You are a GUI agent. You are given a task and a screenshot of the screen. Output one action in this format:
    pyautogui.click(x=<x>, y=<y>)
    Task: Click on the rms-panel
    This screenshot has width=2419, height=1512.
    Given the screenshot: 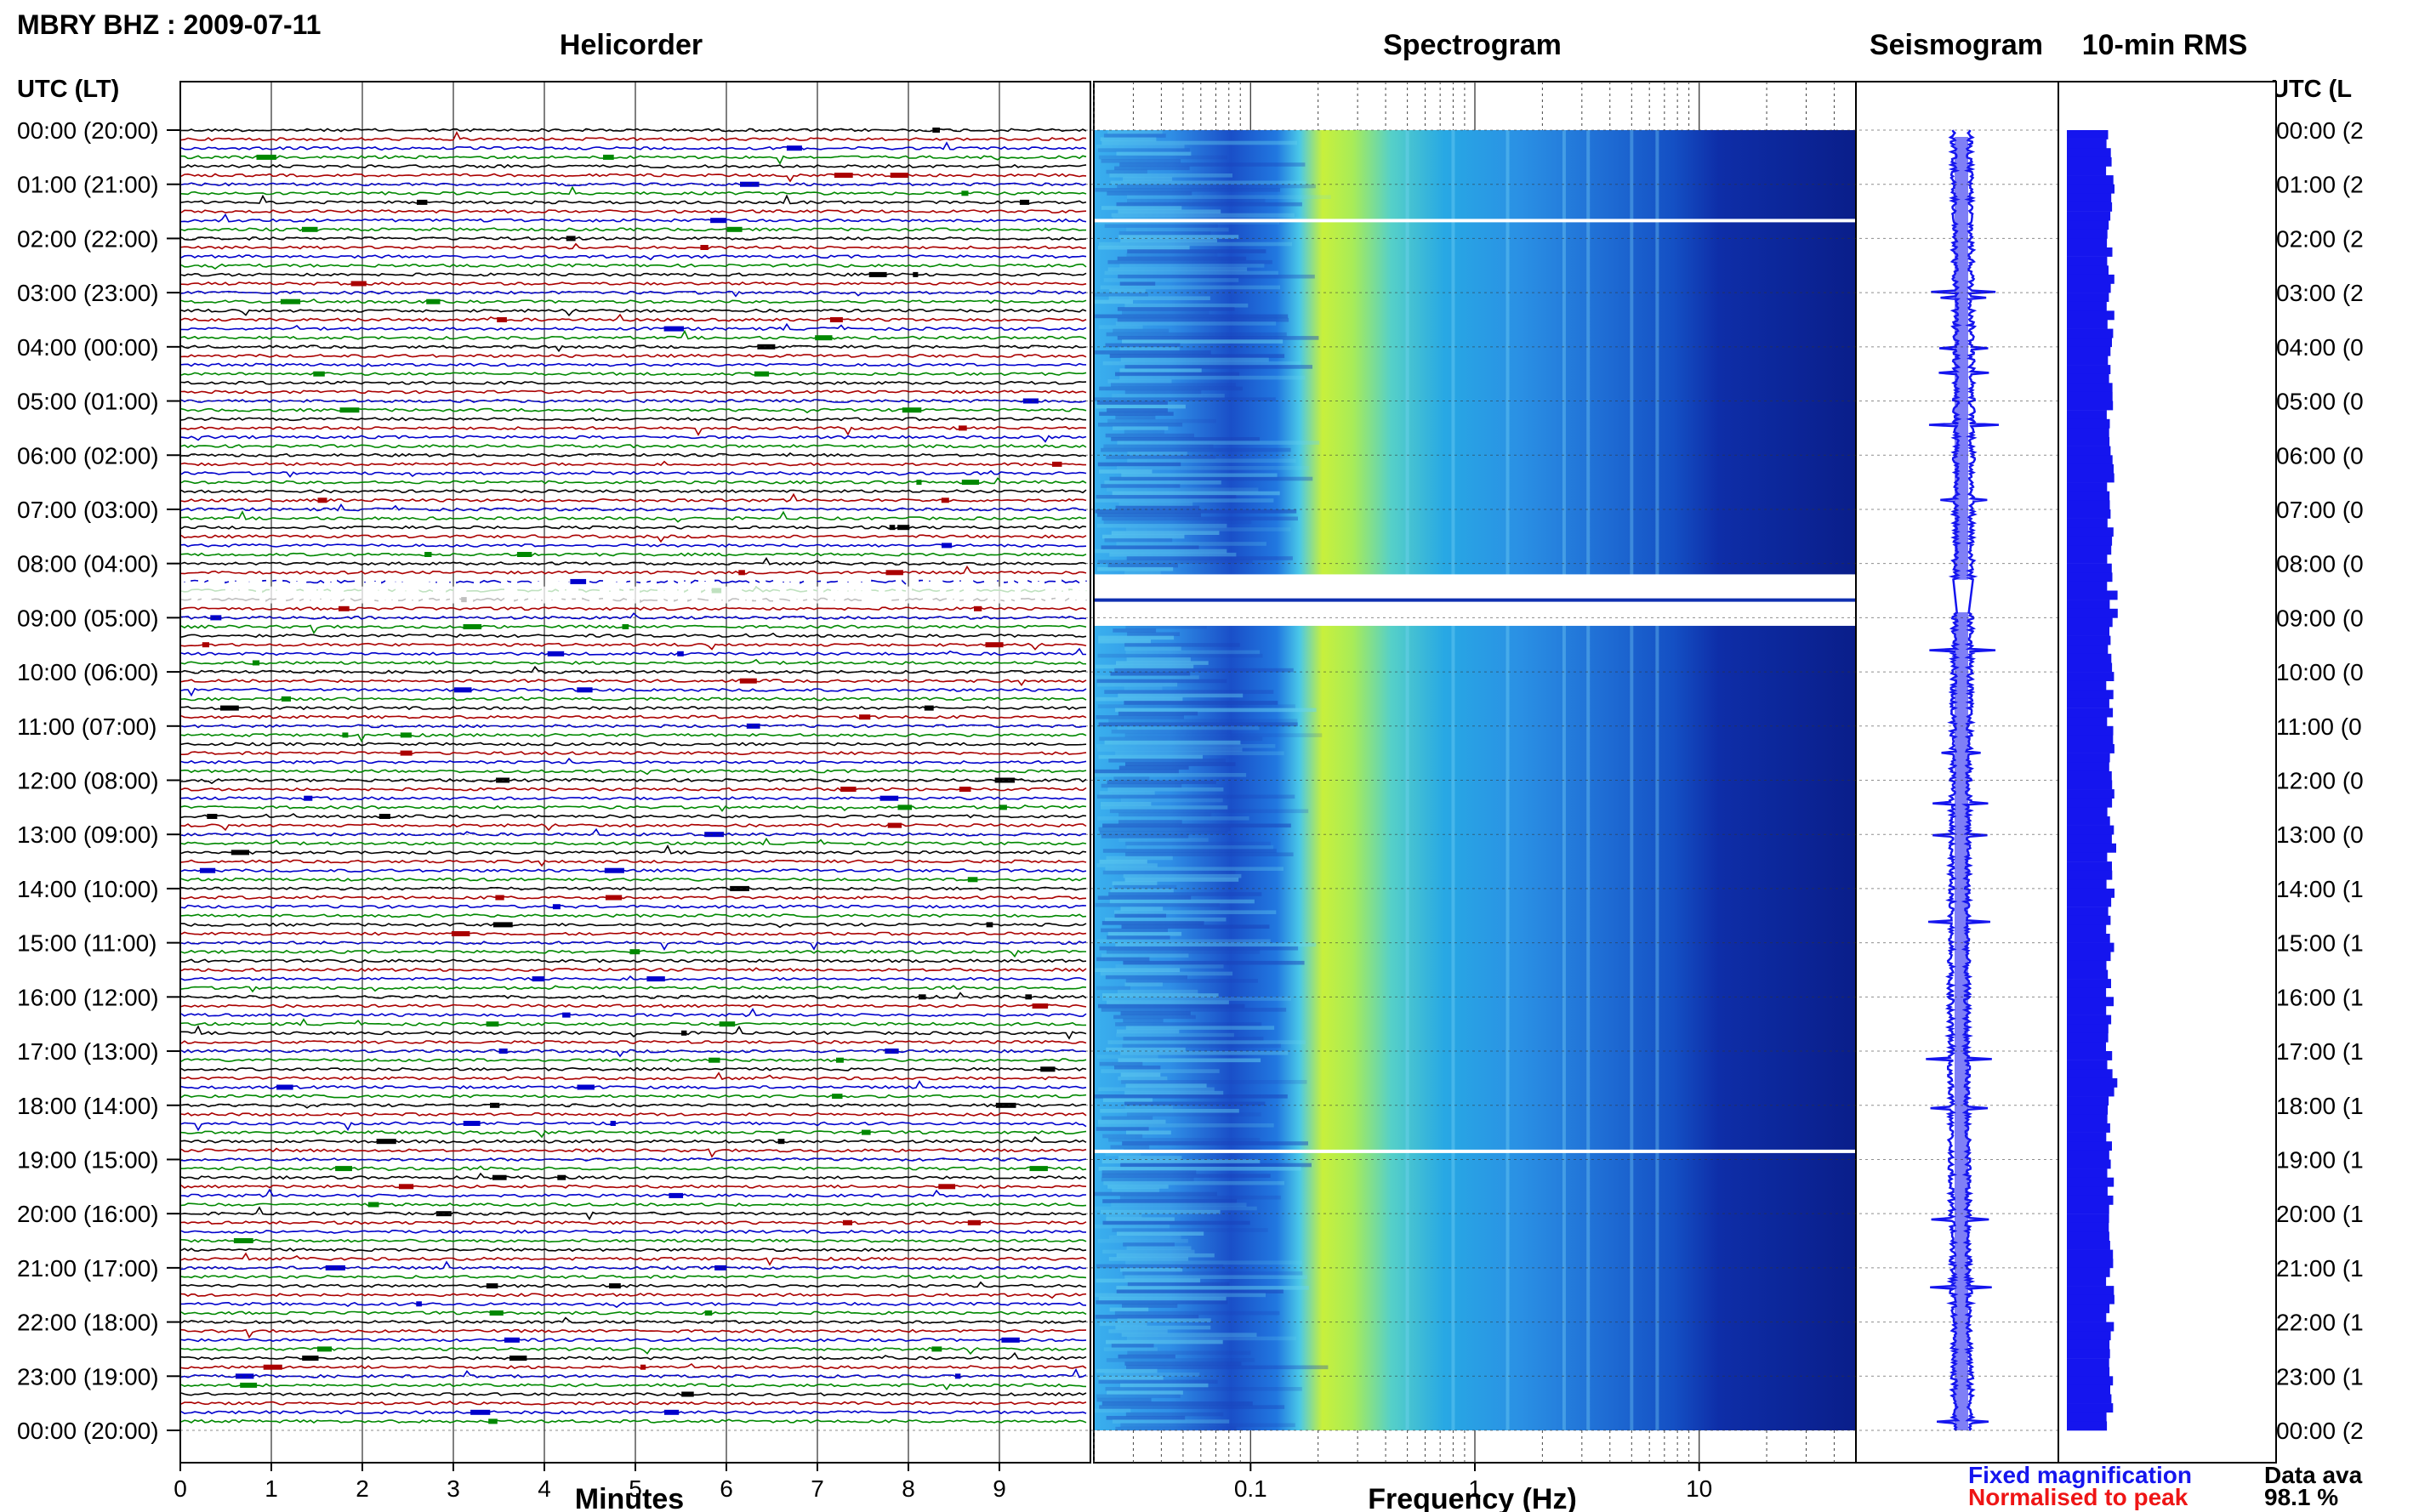 What is the action you would take?
    pyautogui.click(x=2167, y=772)
    